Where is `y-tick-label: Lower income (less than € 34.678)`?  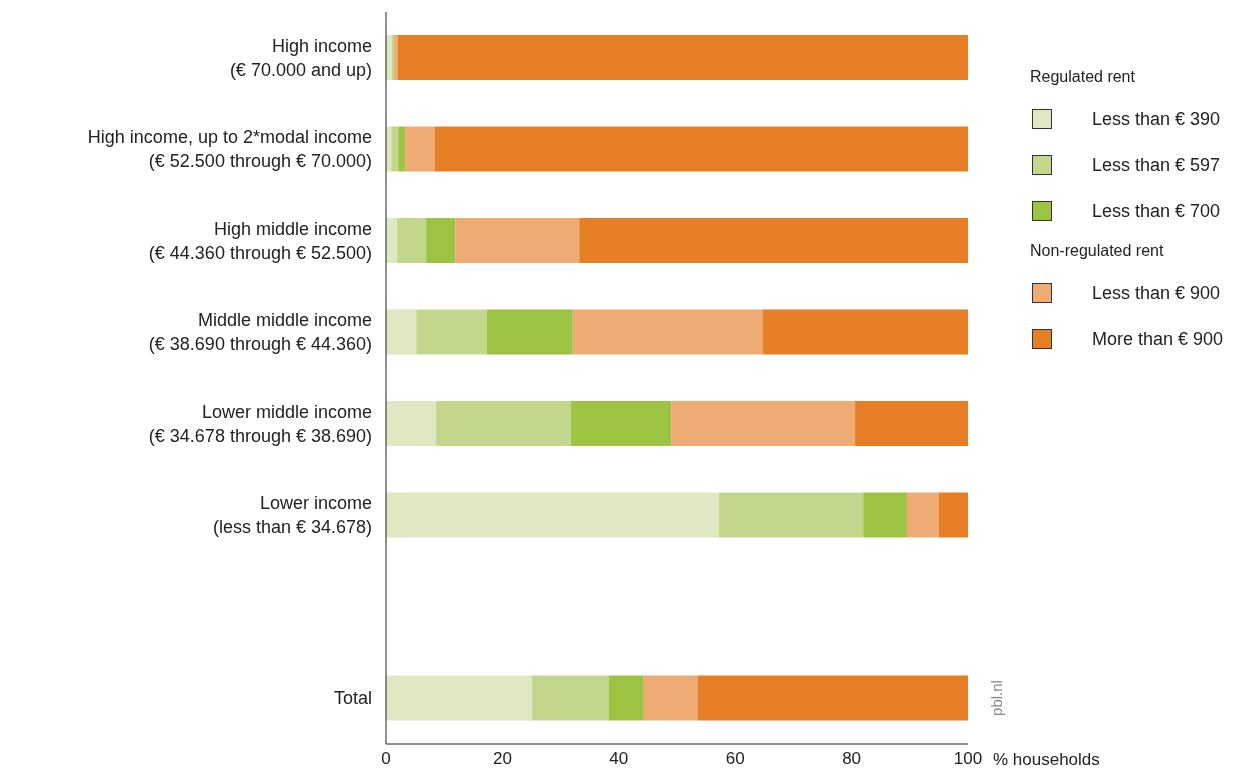 y-tick-label: Lower income (less than € 34.678) is located at coordinates (292, 515).